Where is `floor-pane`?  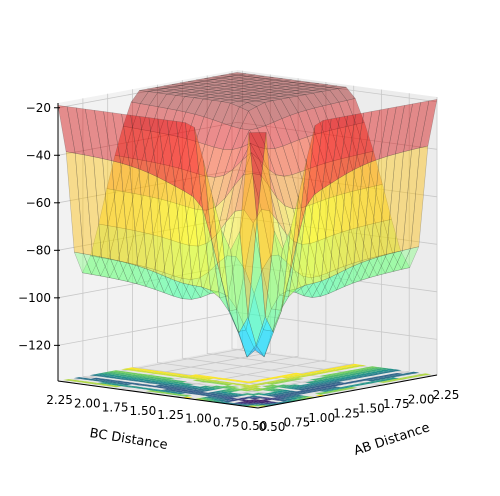 floor-pane is located at coordinates (247, 378).